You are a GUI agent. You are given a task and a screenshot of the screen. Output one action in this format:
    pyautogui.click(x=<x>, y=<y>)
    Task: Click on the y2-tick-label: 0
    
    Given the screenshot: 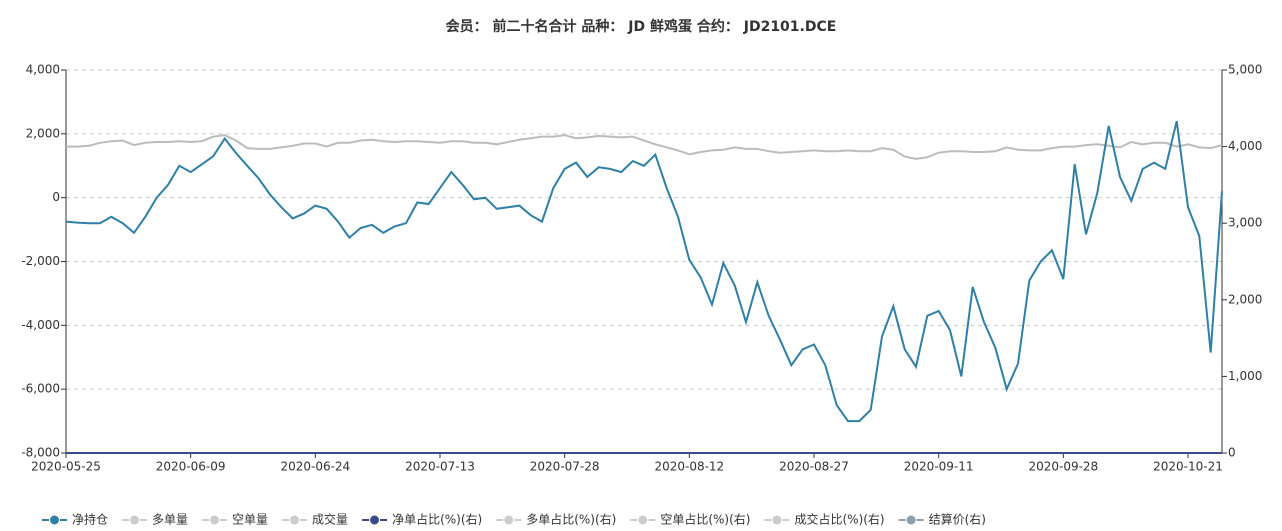 What is the action you would take?
    pyautogui.click(x=1232, y=453)
    